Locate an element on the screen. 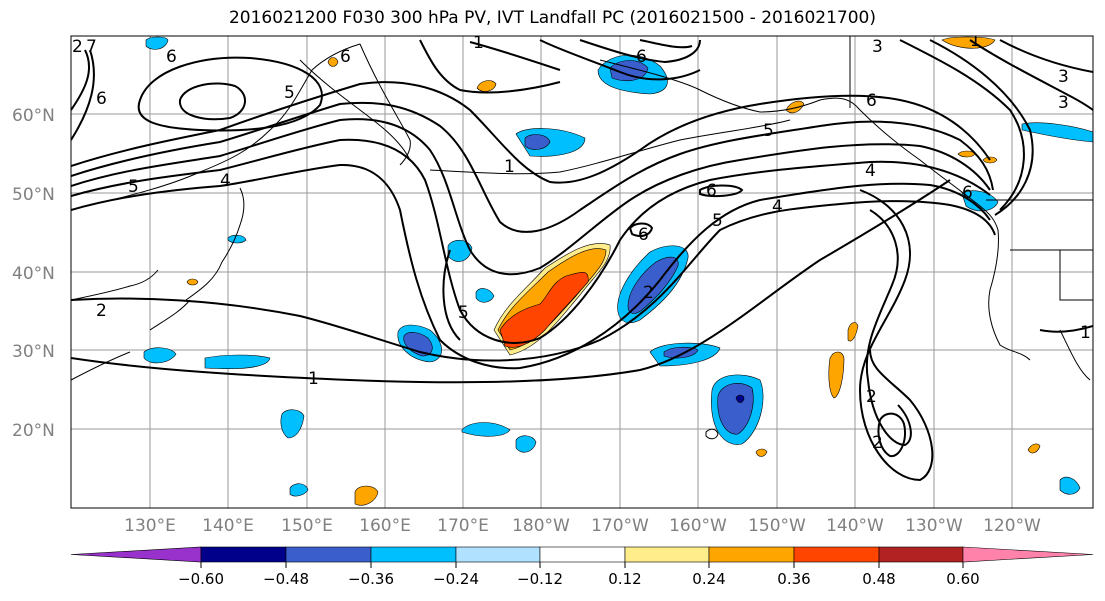  colorbar-tick-label: −0.48 is located at coordinates (286, 579).